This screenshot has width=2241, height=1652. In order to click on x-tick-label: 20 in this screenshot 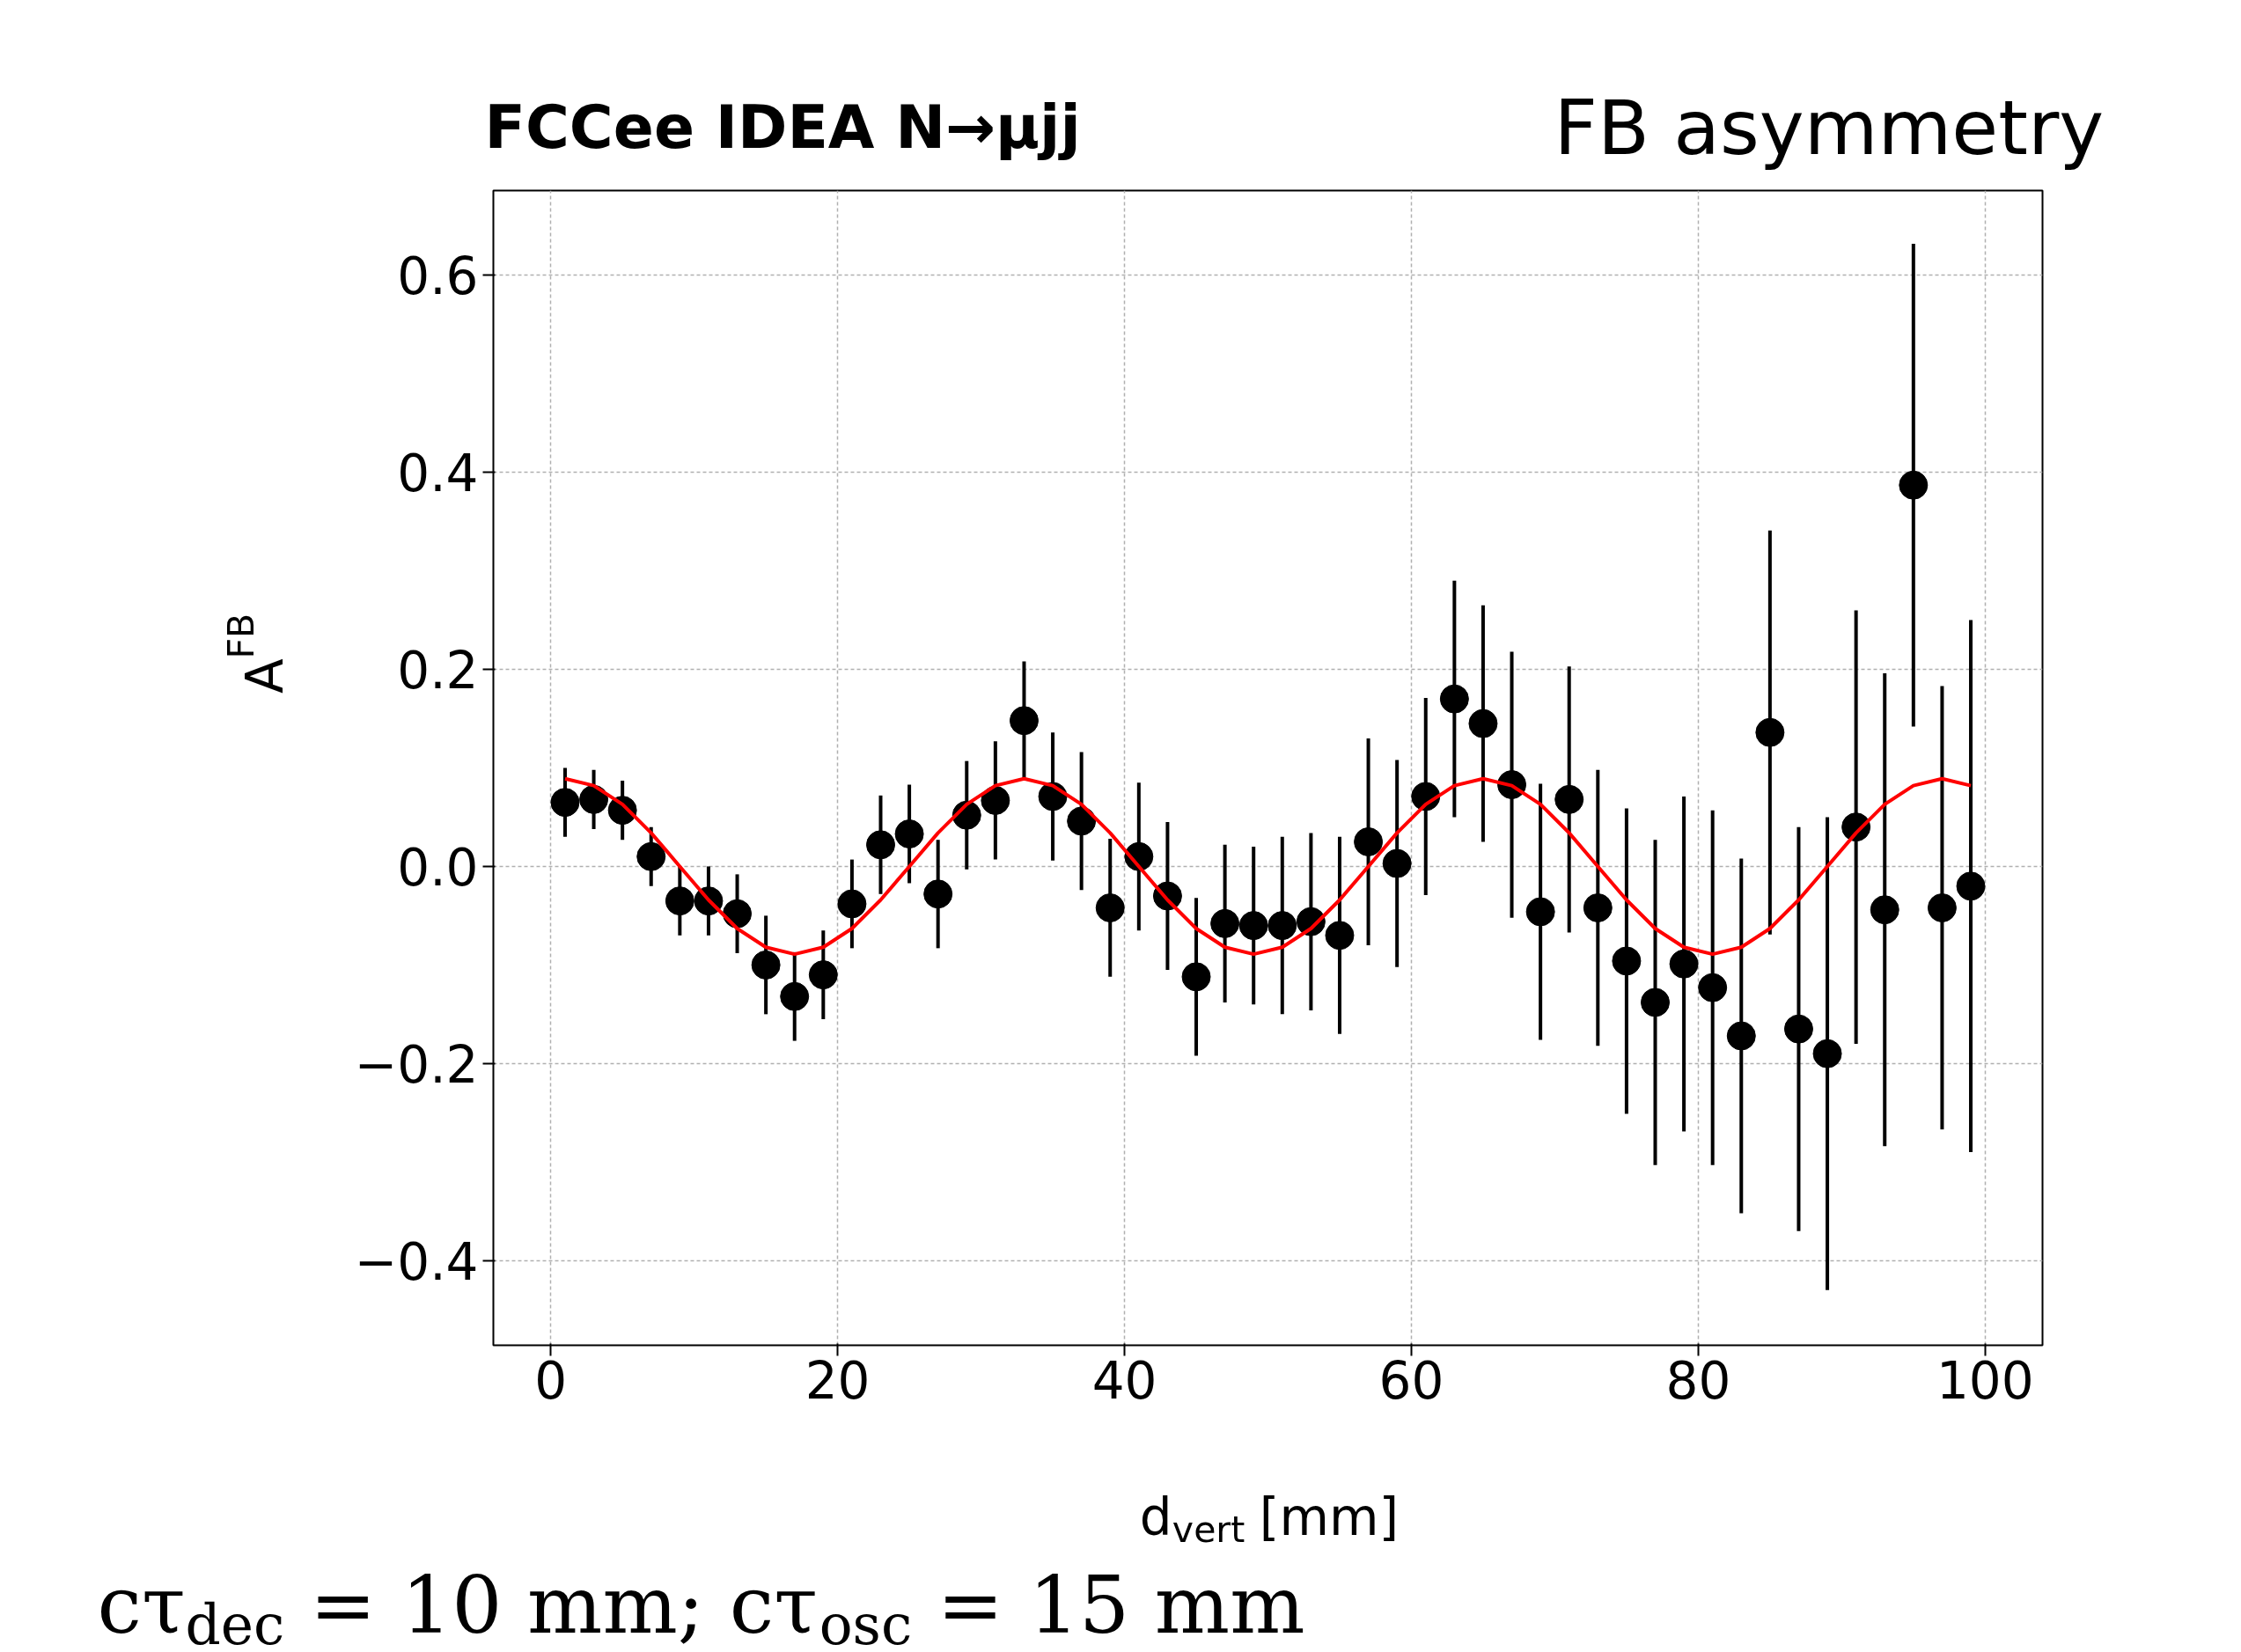, I will do `click(838, 1380)`.